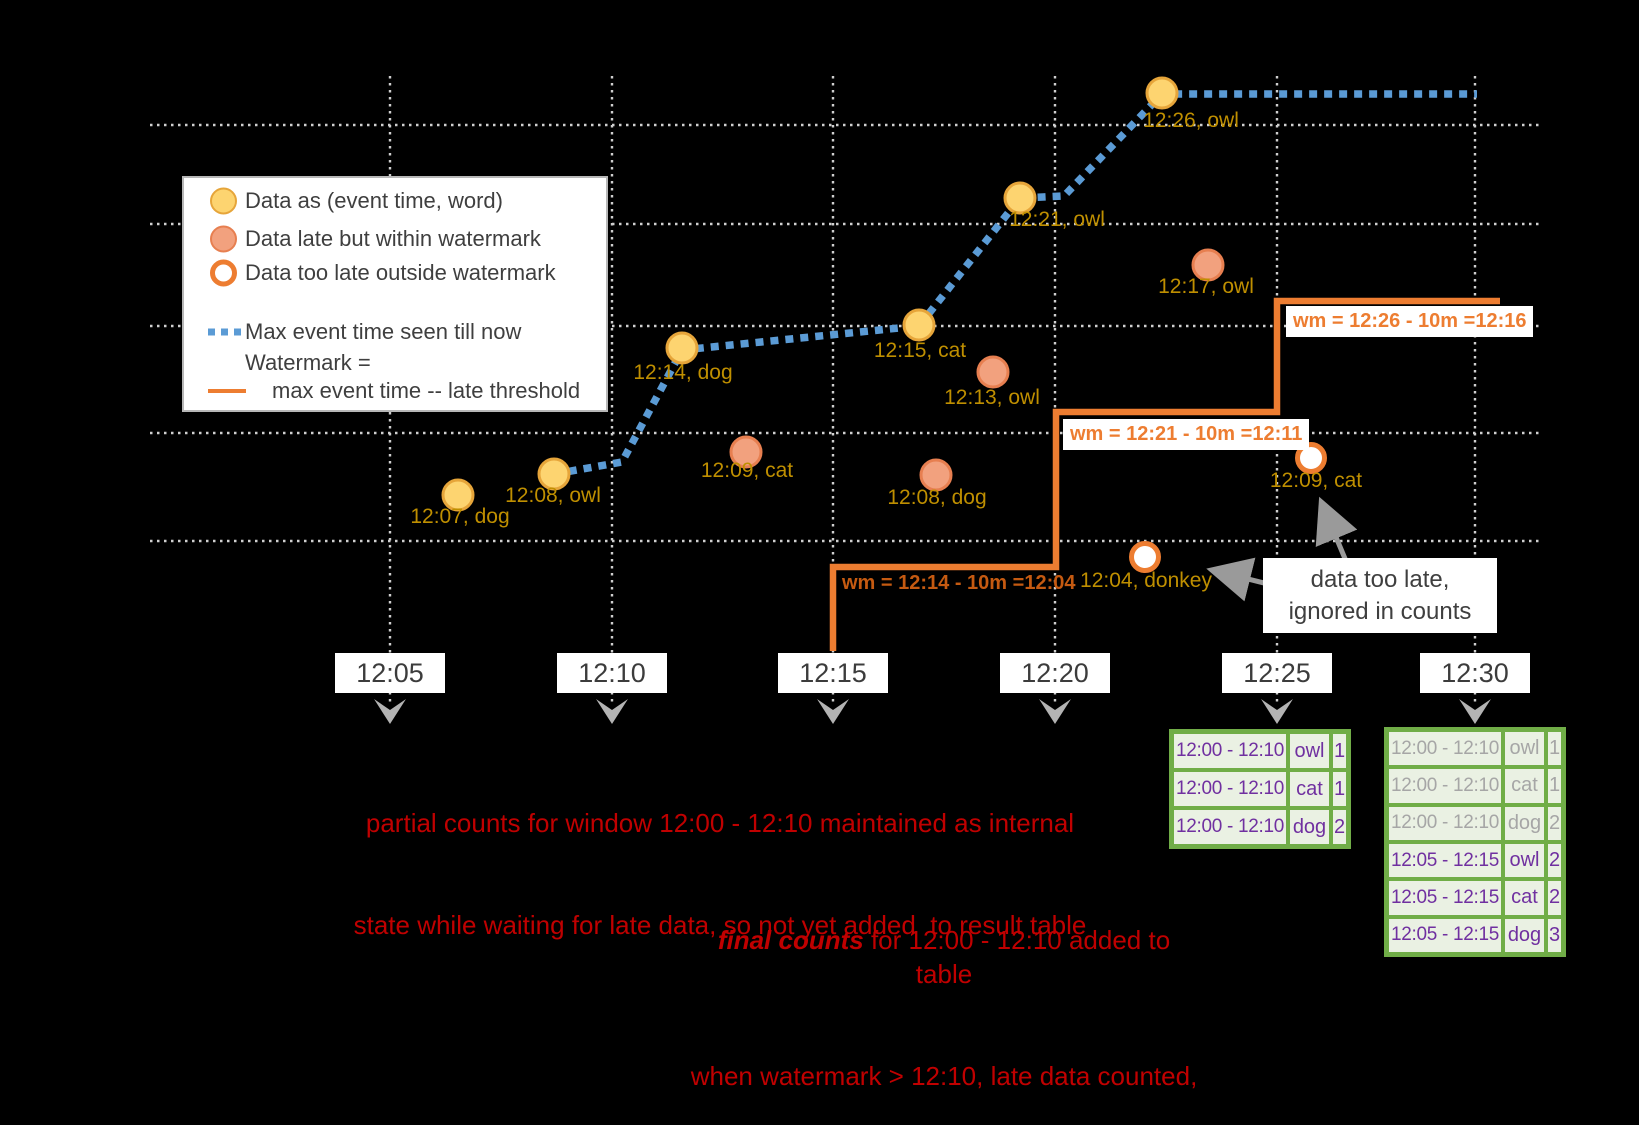 This screenshot has height=1125, width=1639. What do you see at coordinates (937, 497) in the screenshot?
I see `point-label: 12:08, dog` at bounding box center [937, 497].